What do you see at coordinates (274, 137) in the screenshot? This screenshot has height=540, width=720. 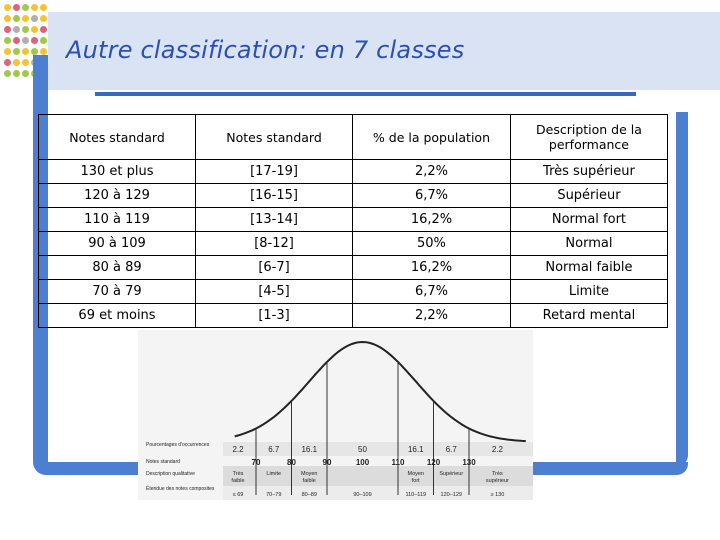 I see `header-notes-standard-2: Notes standard` at bounding box center [274, 137].